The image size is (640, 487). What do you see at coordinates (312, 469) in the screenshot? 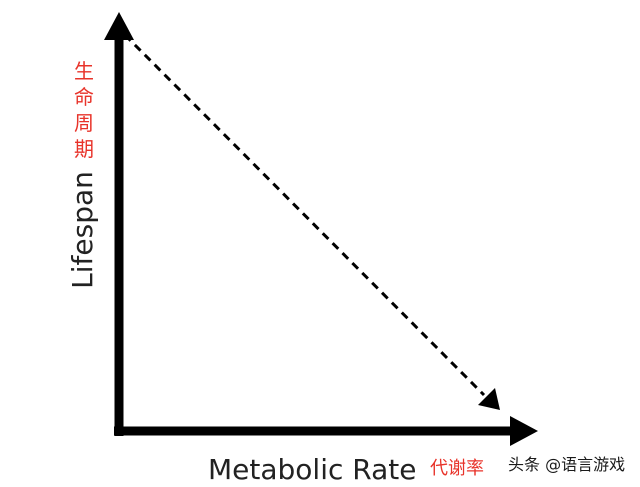
I see `x-axis-label: Metabolic Rate` at bounding box center [312, 469].